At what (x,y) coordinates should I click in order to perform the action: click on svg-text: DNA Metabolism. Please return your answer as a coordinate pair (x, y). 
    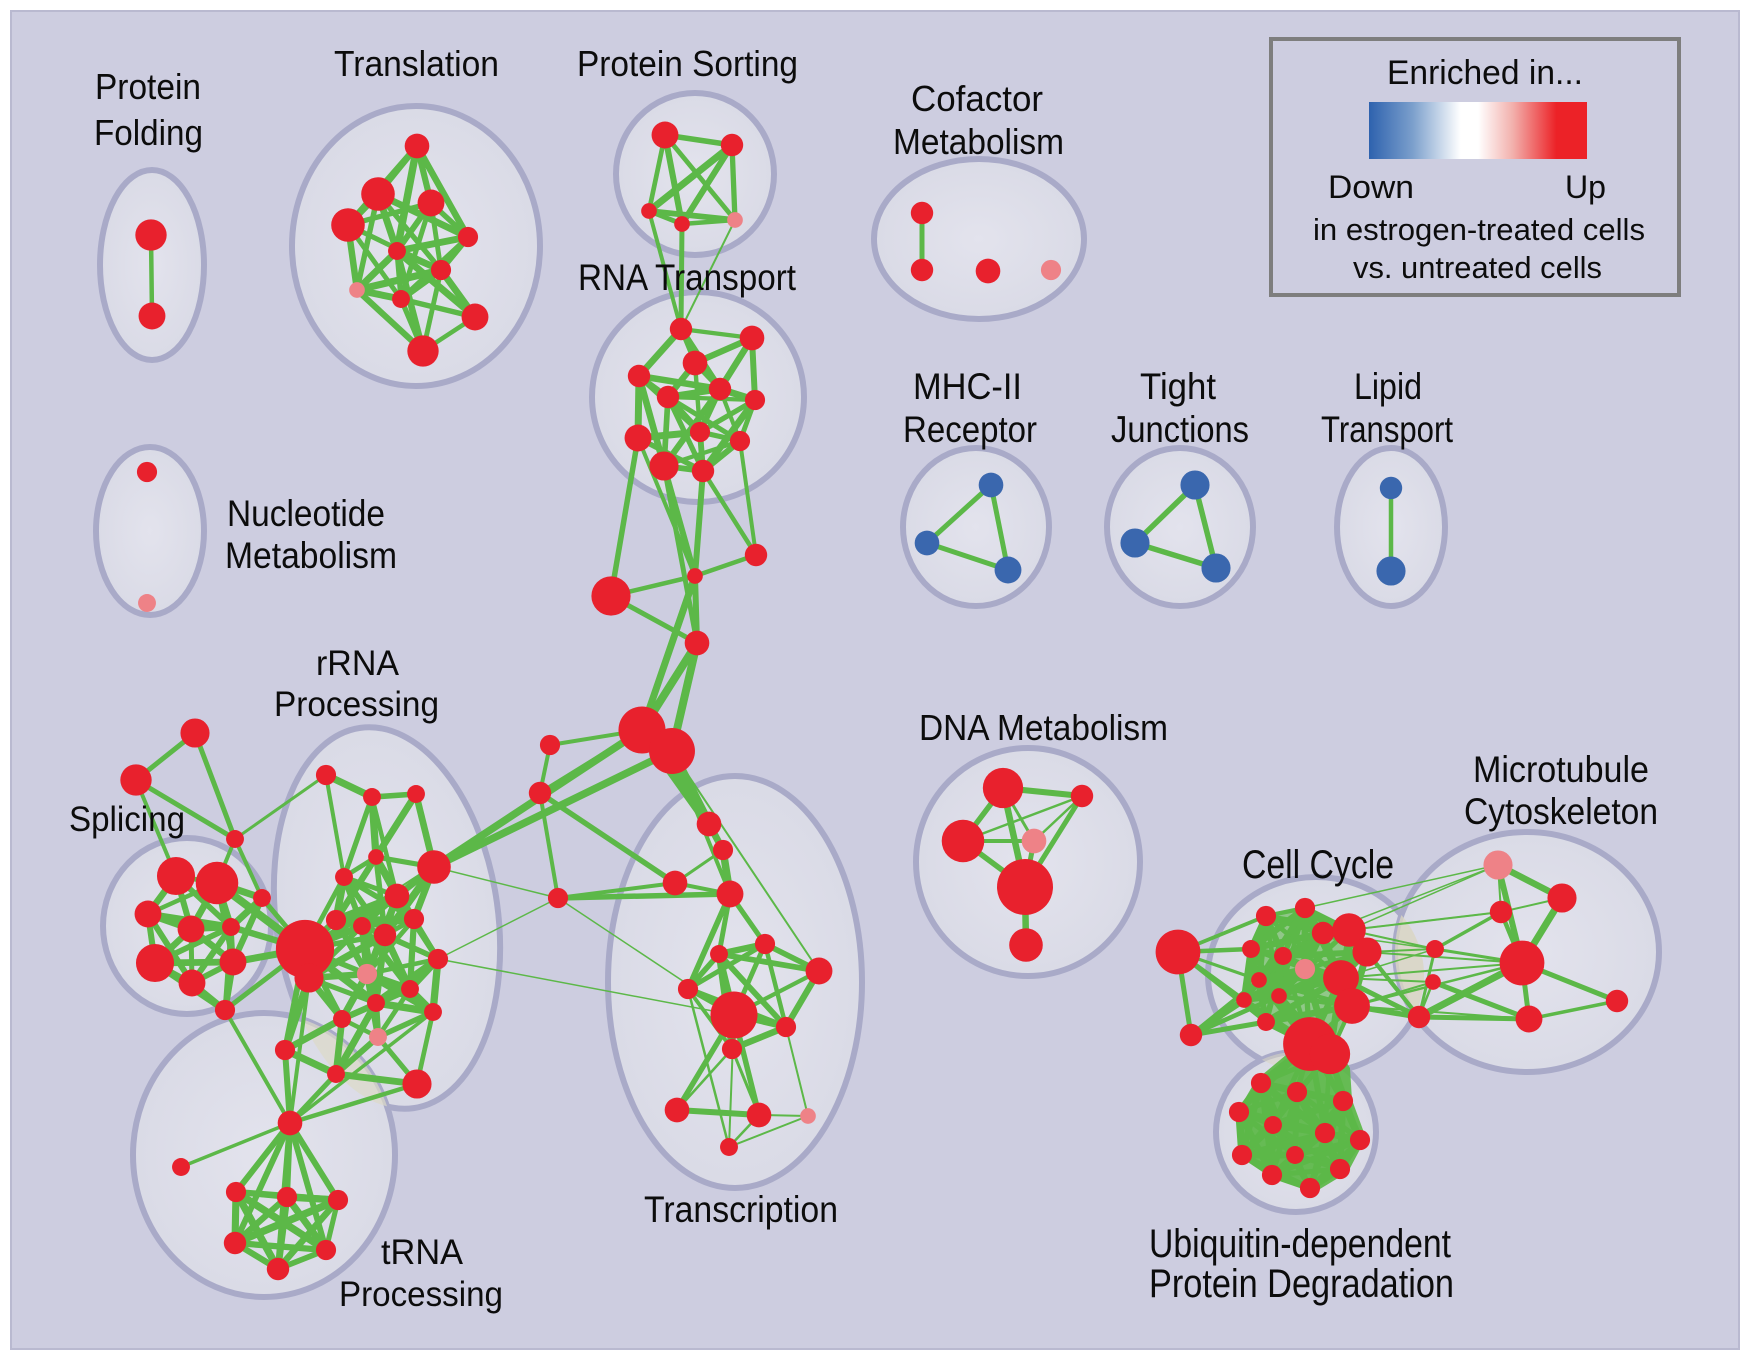
    Looking at the image, I should click on (1043, 727).